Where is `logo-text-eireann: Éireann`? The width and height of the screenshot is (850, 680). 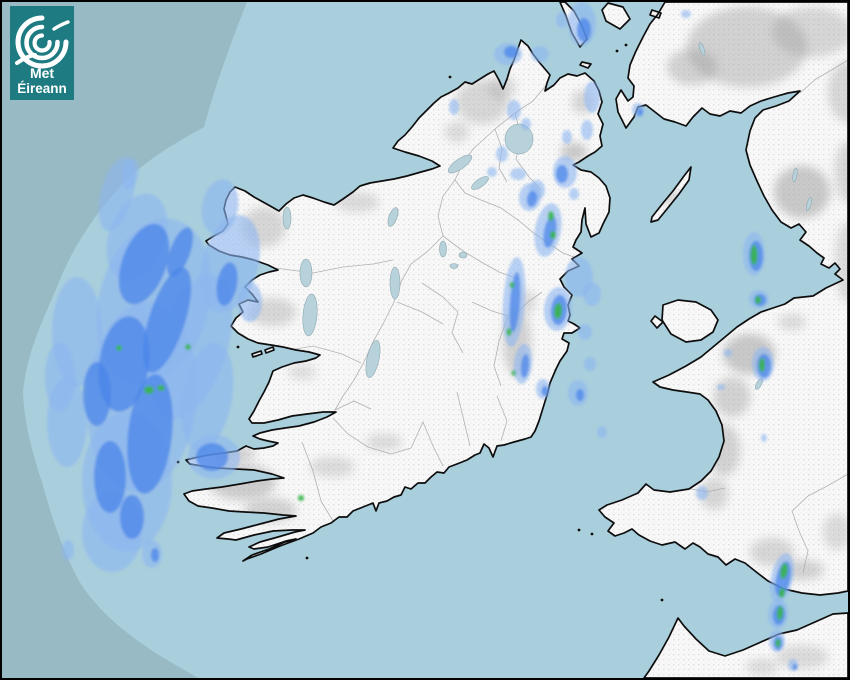
logo-text-eireann: Éireann is located at coordinates (42, 88).